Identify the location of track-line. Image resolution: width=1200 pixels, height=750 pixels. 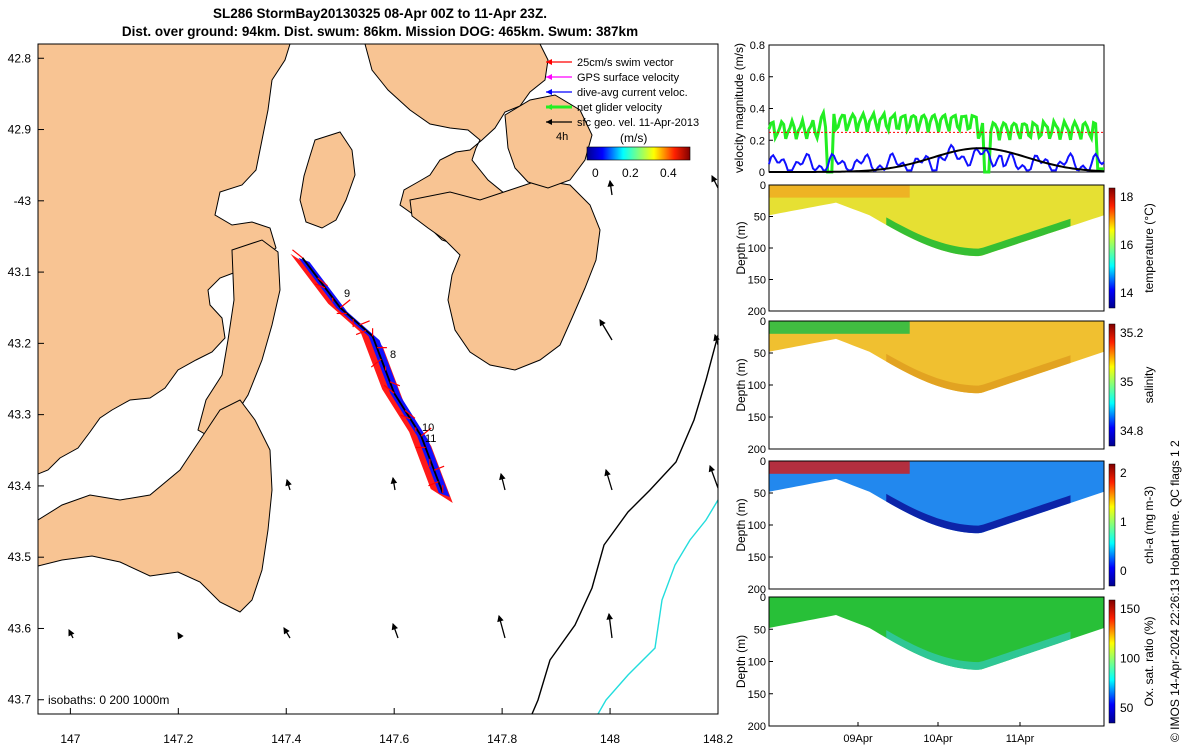
(372, 375).